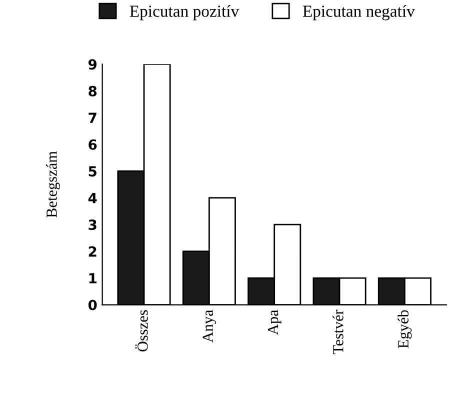  I want to click on x-tick-label: Testvér, so click(338, 332).